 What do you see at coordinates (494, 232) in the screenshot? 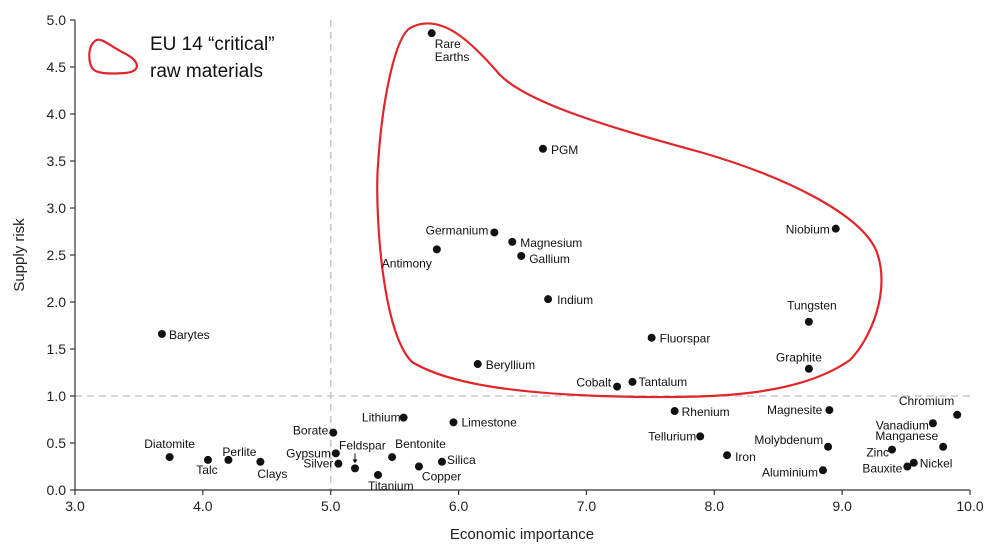
I see `point-germanium` at bounding box center [494, 232].